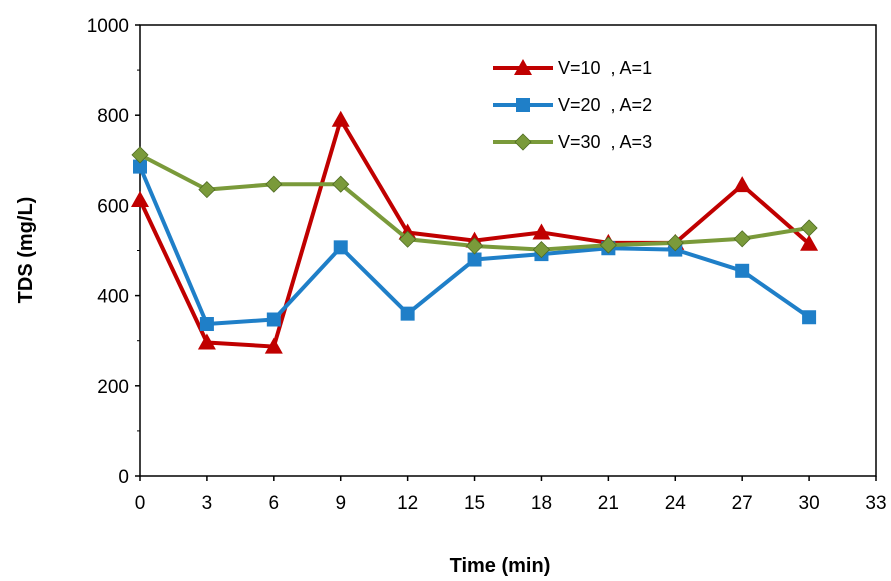 This screenshot has height=581, width=891. Describe the element at coordinates (407, 503) in the screenshot. I see `x-tick-label: 12` at that location.